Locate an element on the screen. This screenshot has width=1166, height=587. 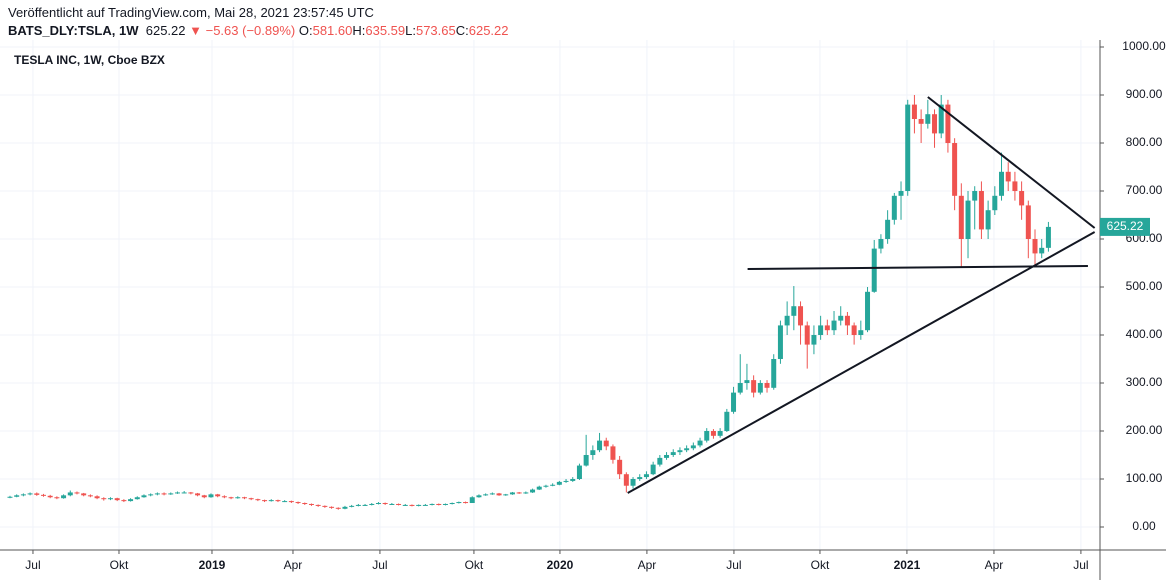
y-tick-label: 700.00 is located at coordinates (1144, 190).